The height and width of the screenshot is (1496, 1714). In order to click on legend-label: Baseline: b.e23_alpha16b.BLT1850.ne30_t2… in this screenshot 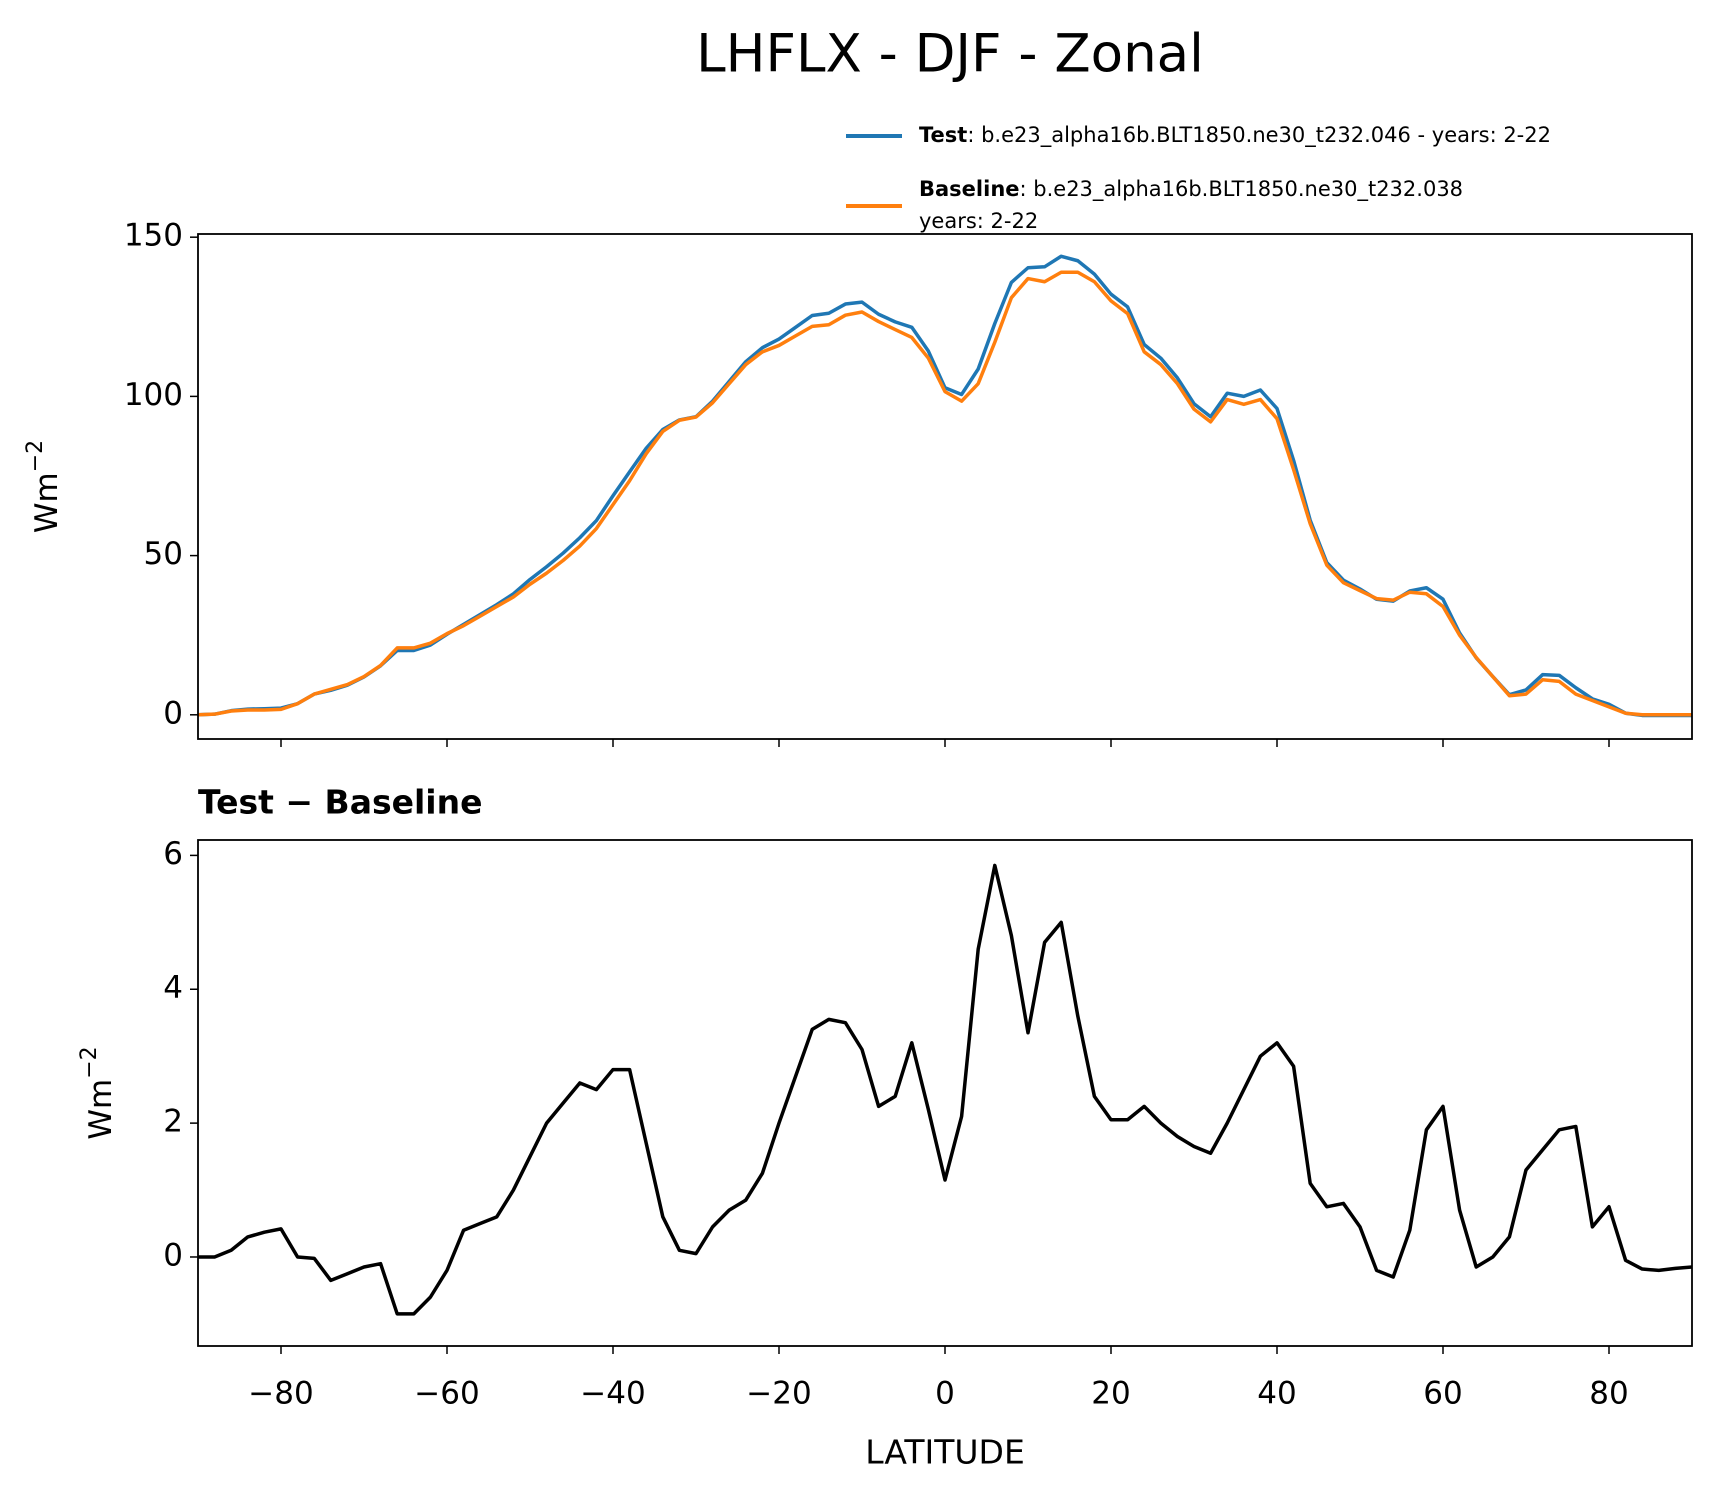, I will do `click(1191, 189)`.